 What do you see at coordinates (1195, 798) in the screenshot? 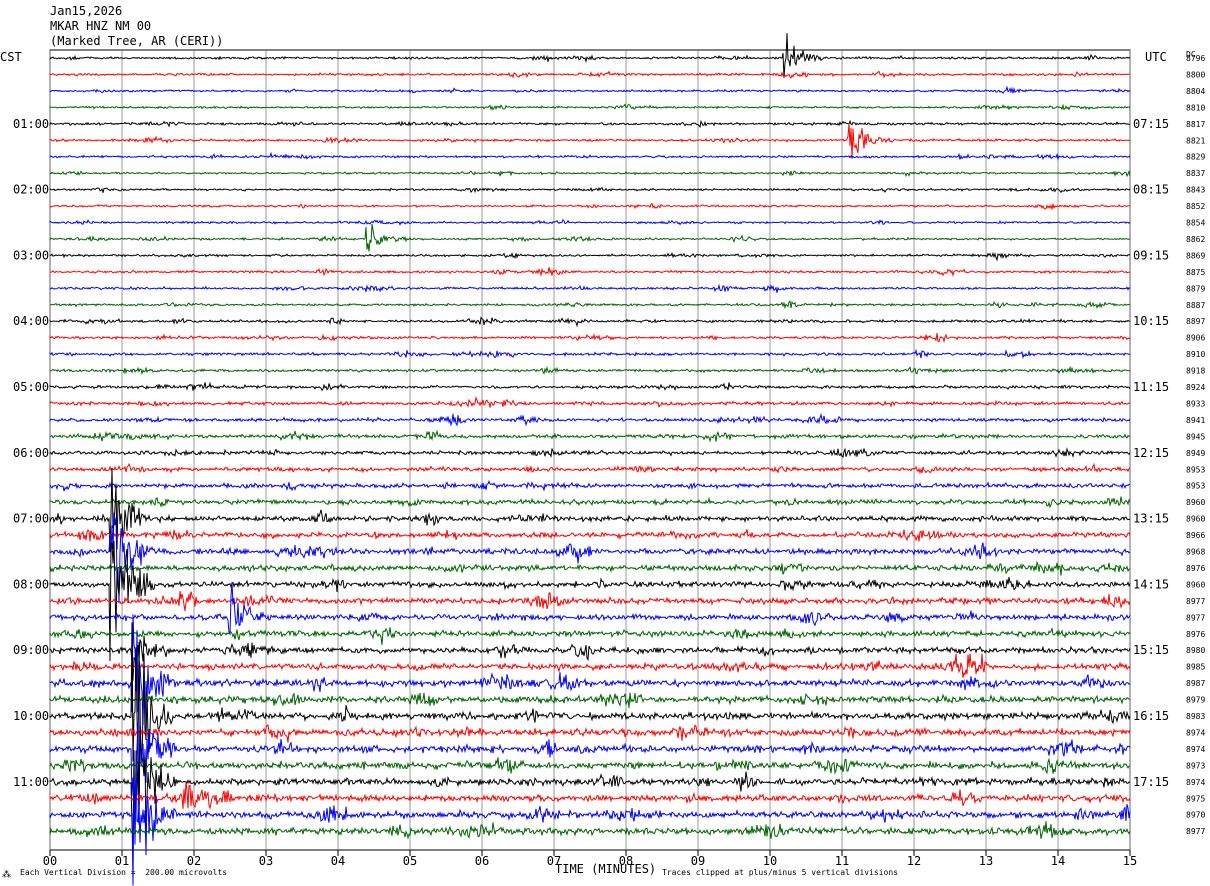
I see `dc-offset-label: 8975` at bounding box center [1195, 798].